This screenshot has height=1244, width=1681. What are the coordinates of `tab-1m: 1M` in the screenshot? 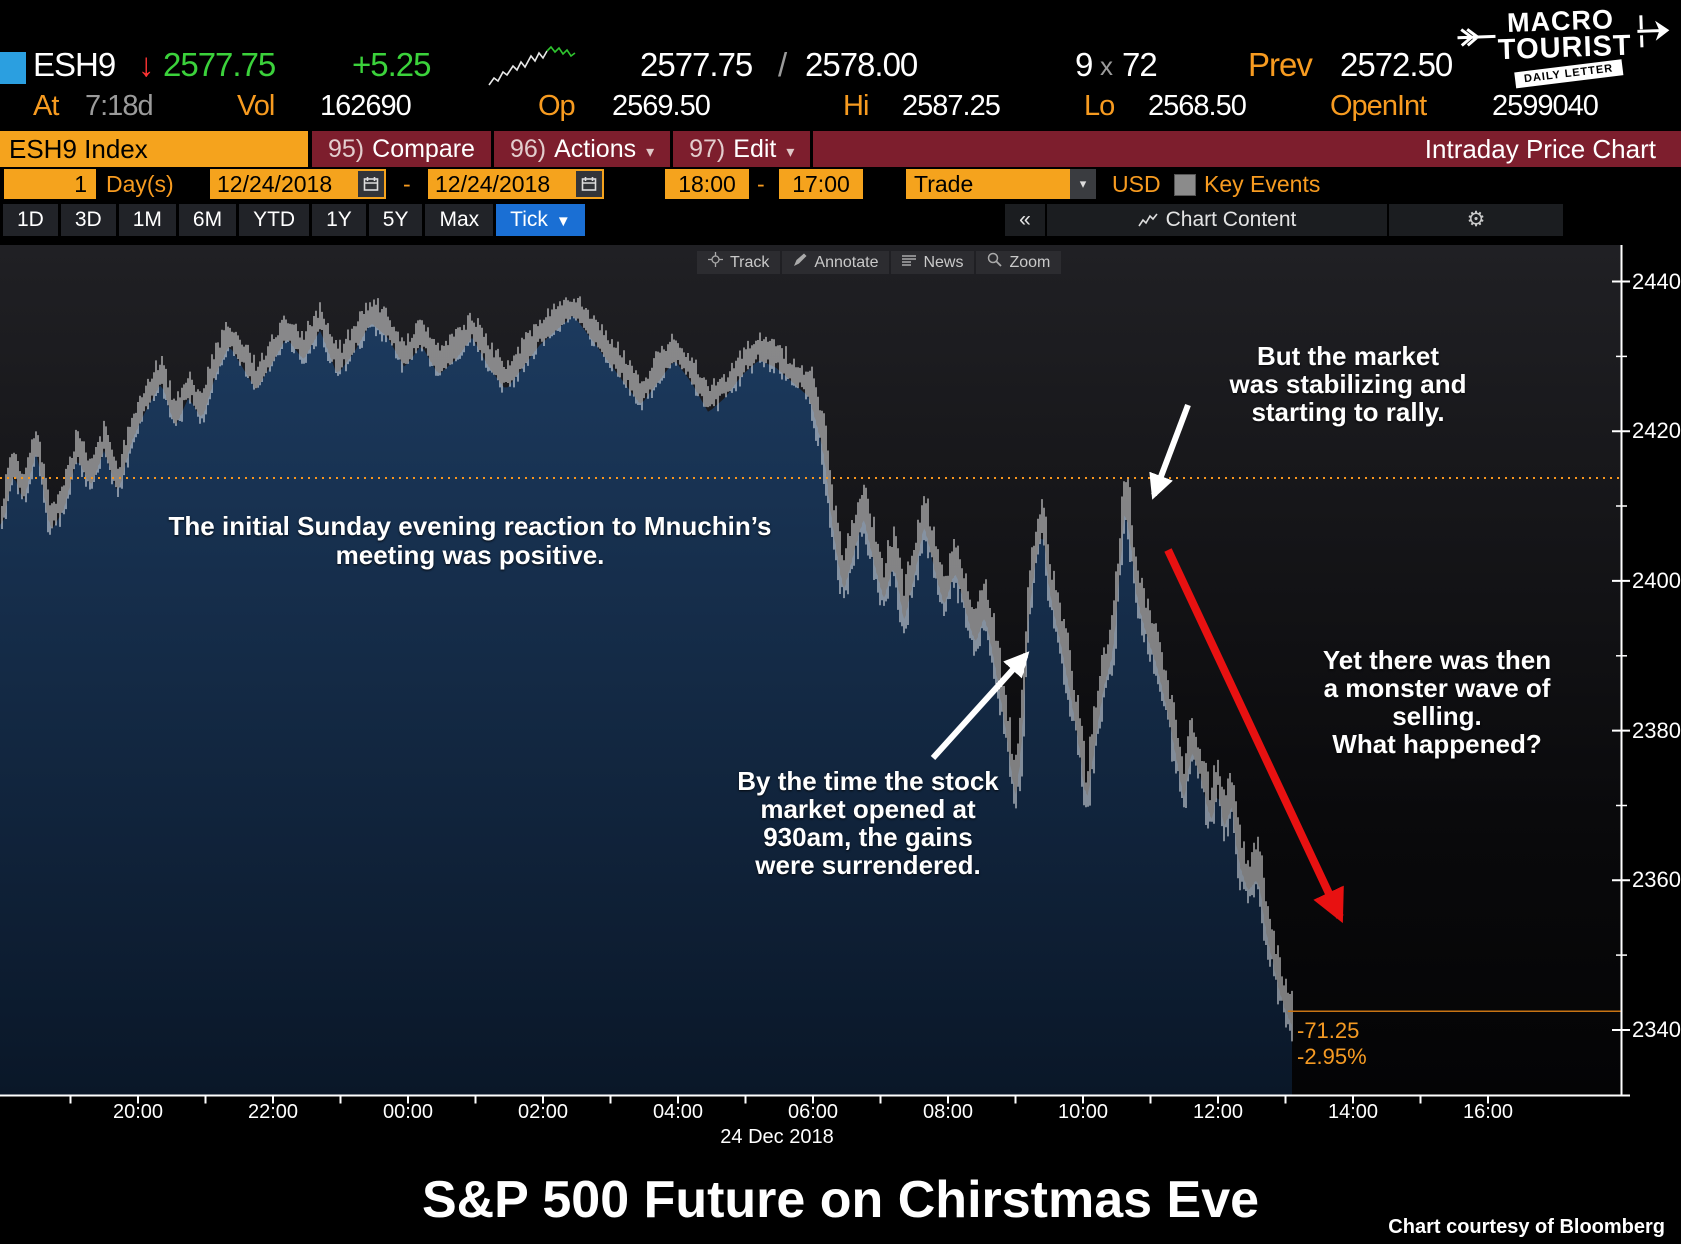 It's located at (147, 220).